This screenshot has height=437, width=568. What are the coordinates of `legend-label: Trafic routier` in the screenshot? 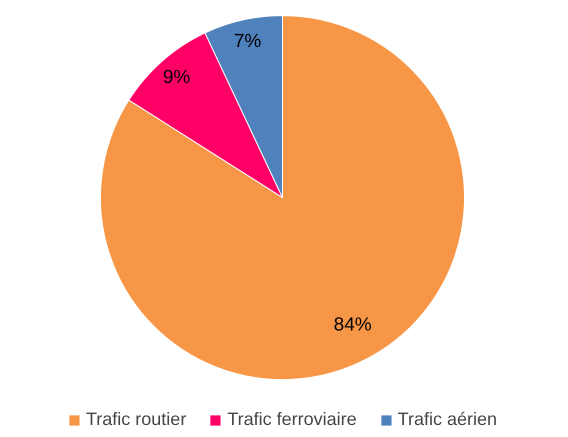 It's located at (136, 419).